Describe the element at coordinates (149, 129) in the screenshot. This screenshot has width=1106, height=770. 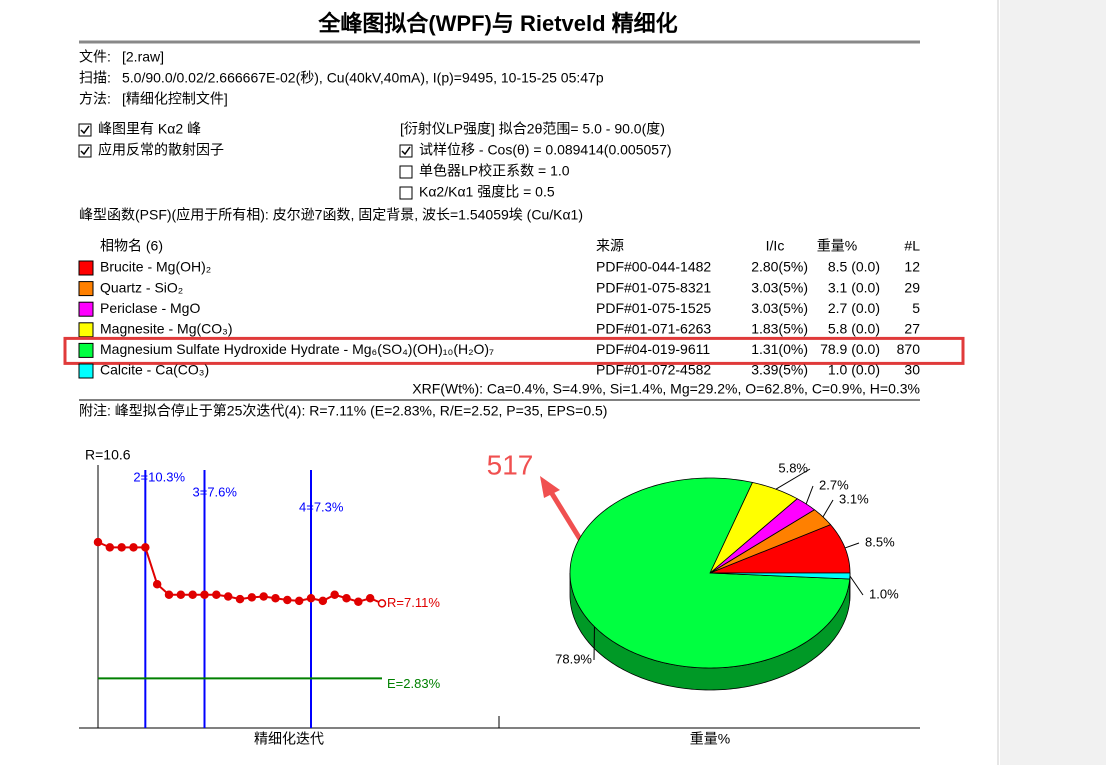
I see `option: 峰图里有 Kα2 峰` at that location.